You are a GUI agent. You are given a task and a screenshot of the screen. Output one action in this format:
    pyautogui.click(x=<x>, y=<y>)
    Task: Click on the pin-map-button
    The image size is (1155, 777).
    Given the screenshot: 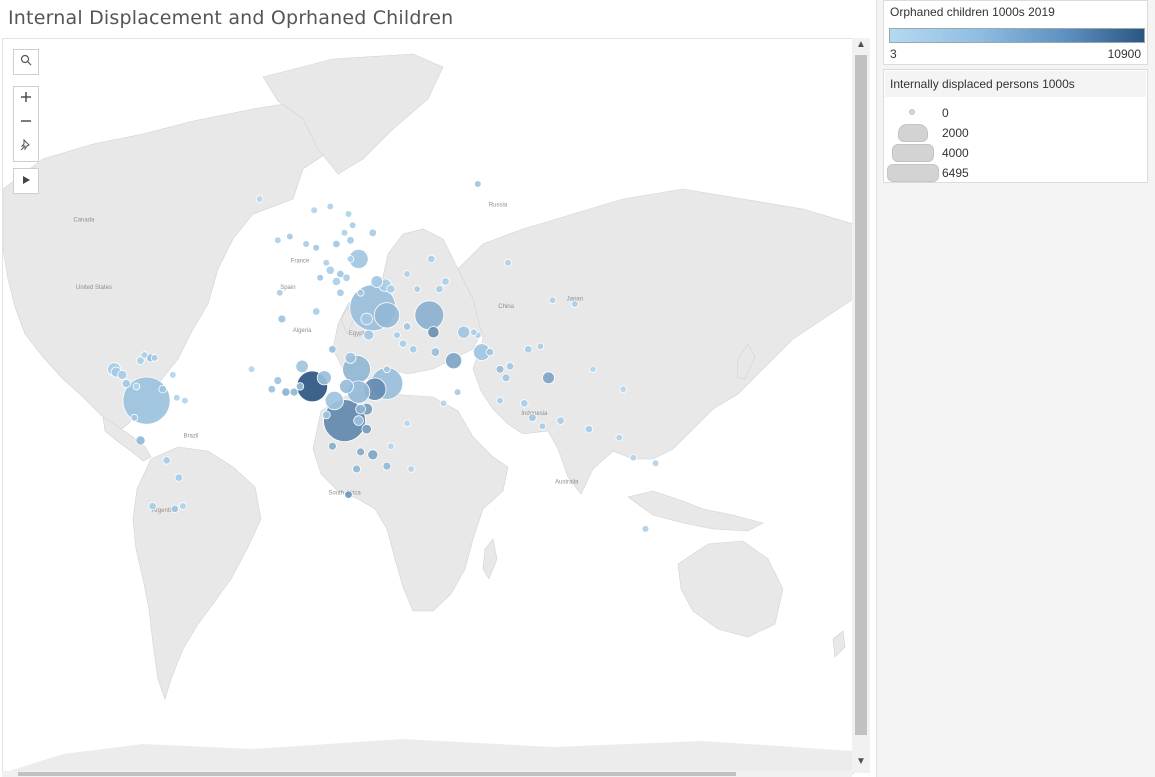 What is the action you would take?
    pyautogui.click(x=26, y=147)
    